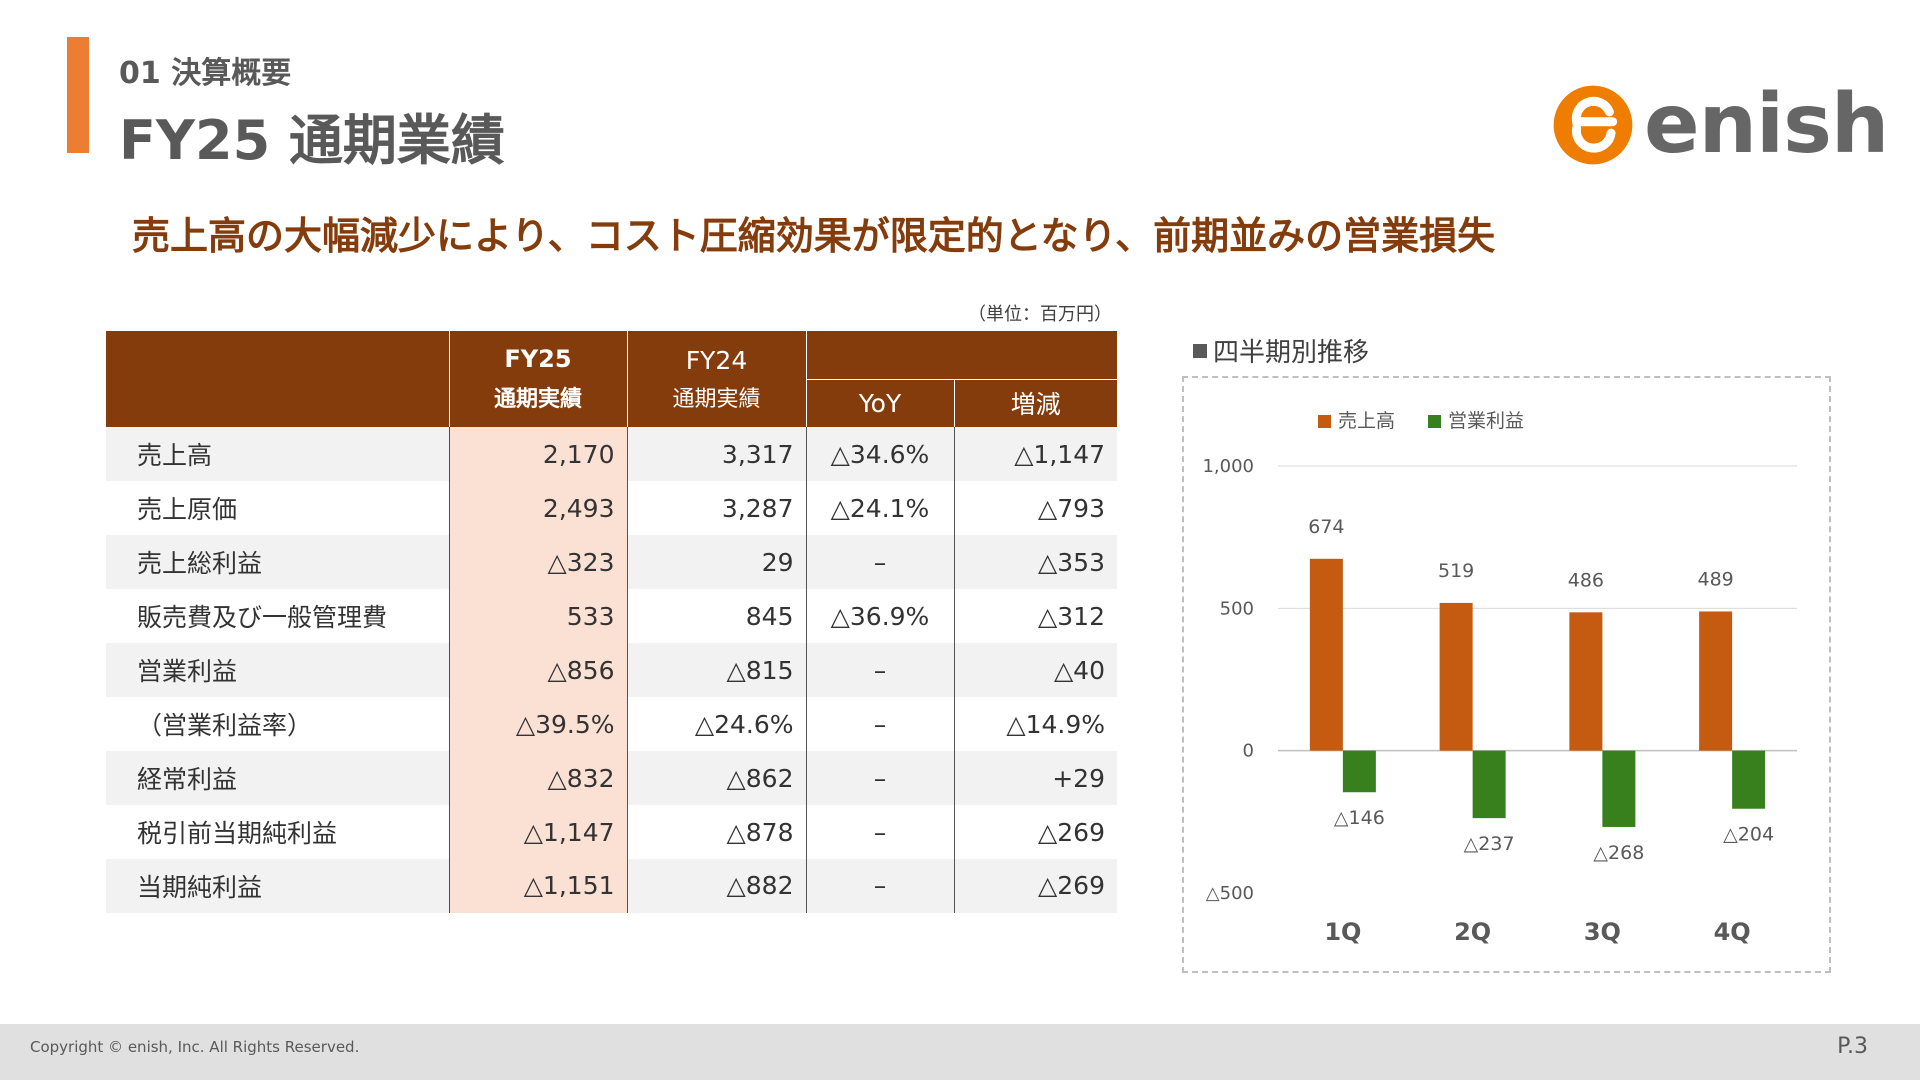 Image resolution: width=1920 pixels, height=1080 pixels. What do you see at coordinates (538, 379) in the screenshot?
I see `header-fy25: FY25 通期実績` at bounding box center [538, 379].